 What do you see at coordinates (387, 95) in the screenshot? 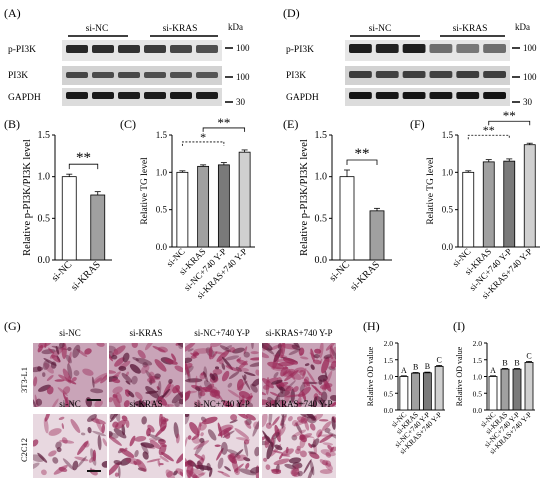
I see `blot-d-gapdh-band` at bounding box center [387, 95].